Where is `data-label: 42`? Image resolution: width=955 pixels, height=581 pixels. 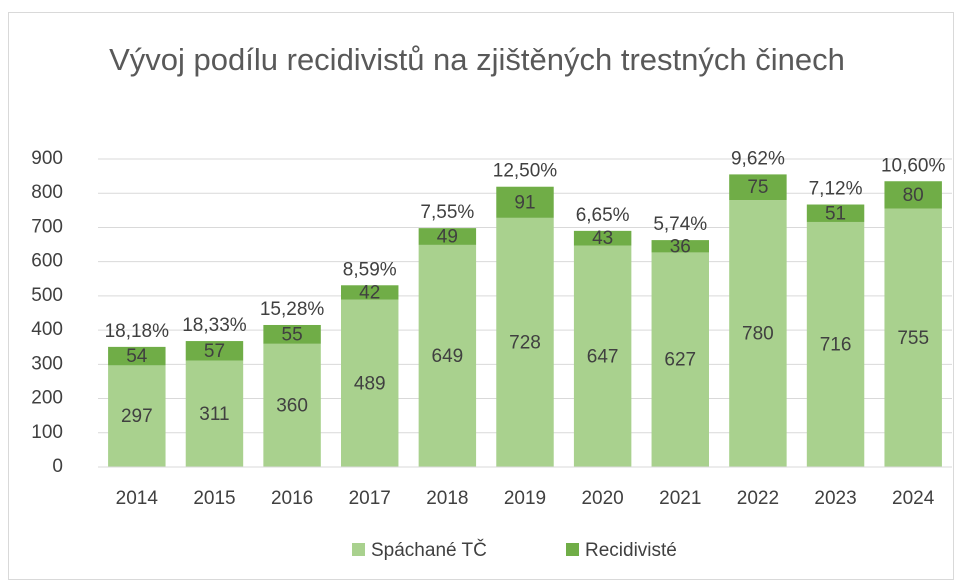
data-label: 42 is located at coordinates (369, 292).